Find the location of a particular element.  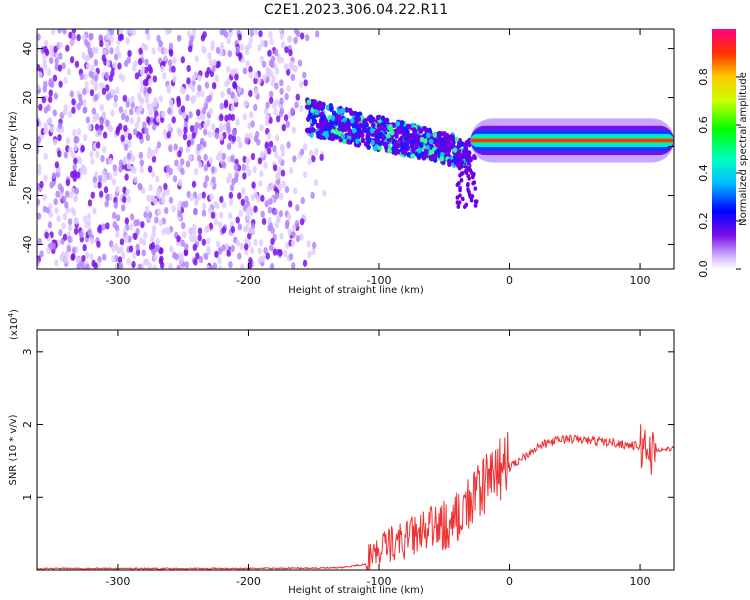

bottom-y-axis-label: SNR (10 * v/v) is located at coordinates (13, 449).